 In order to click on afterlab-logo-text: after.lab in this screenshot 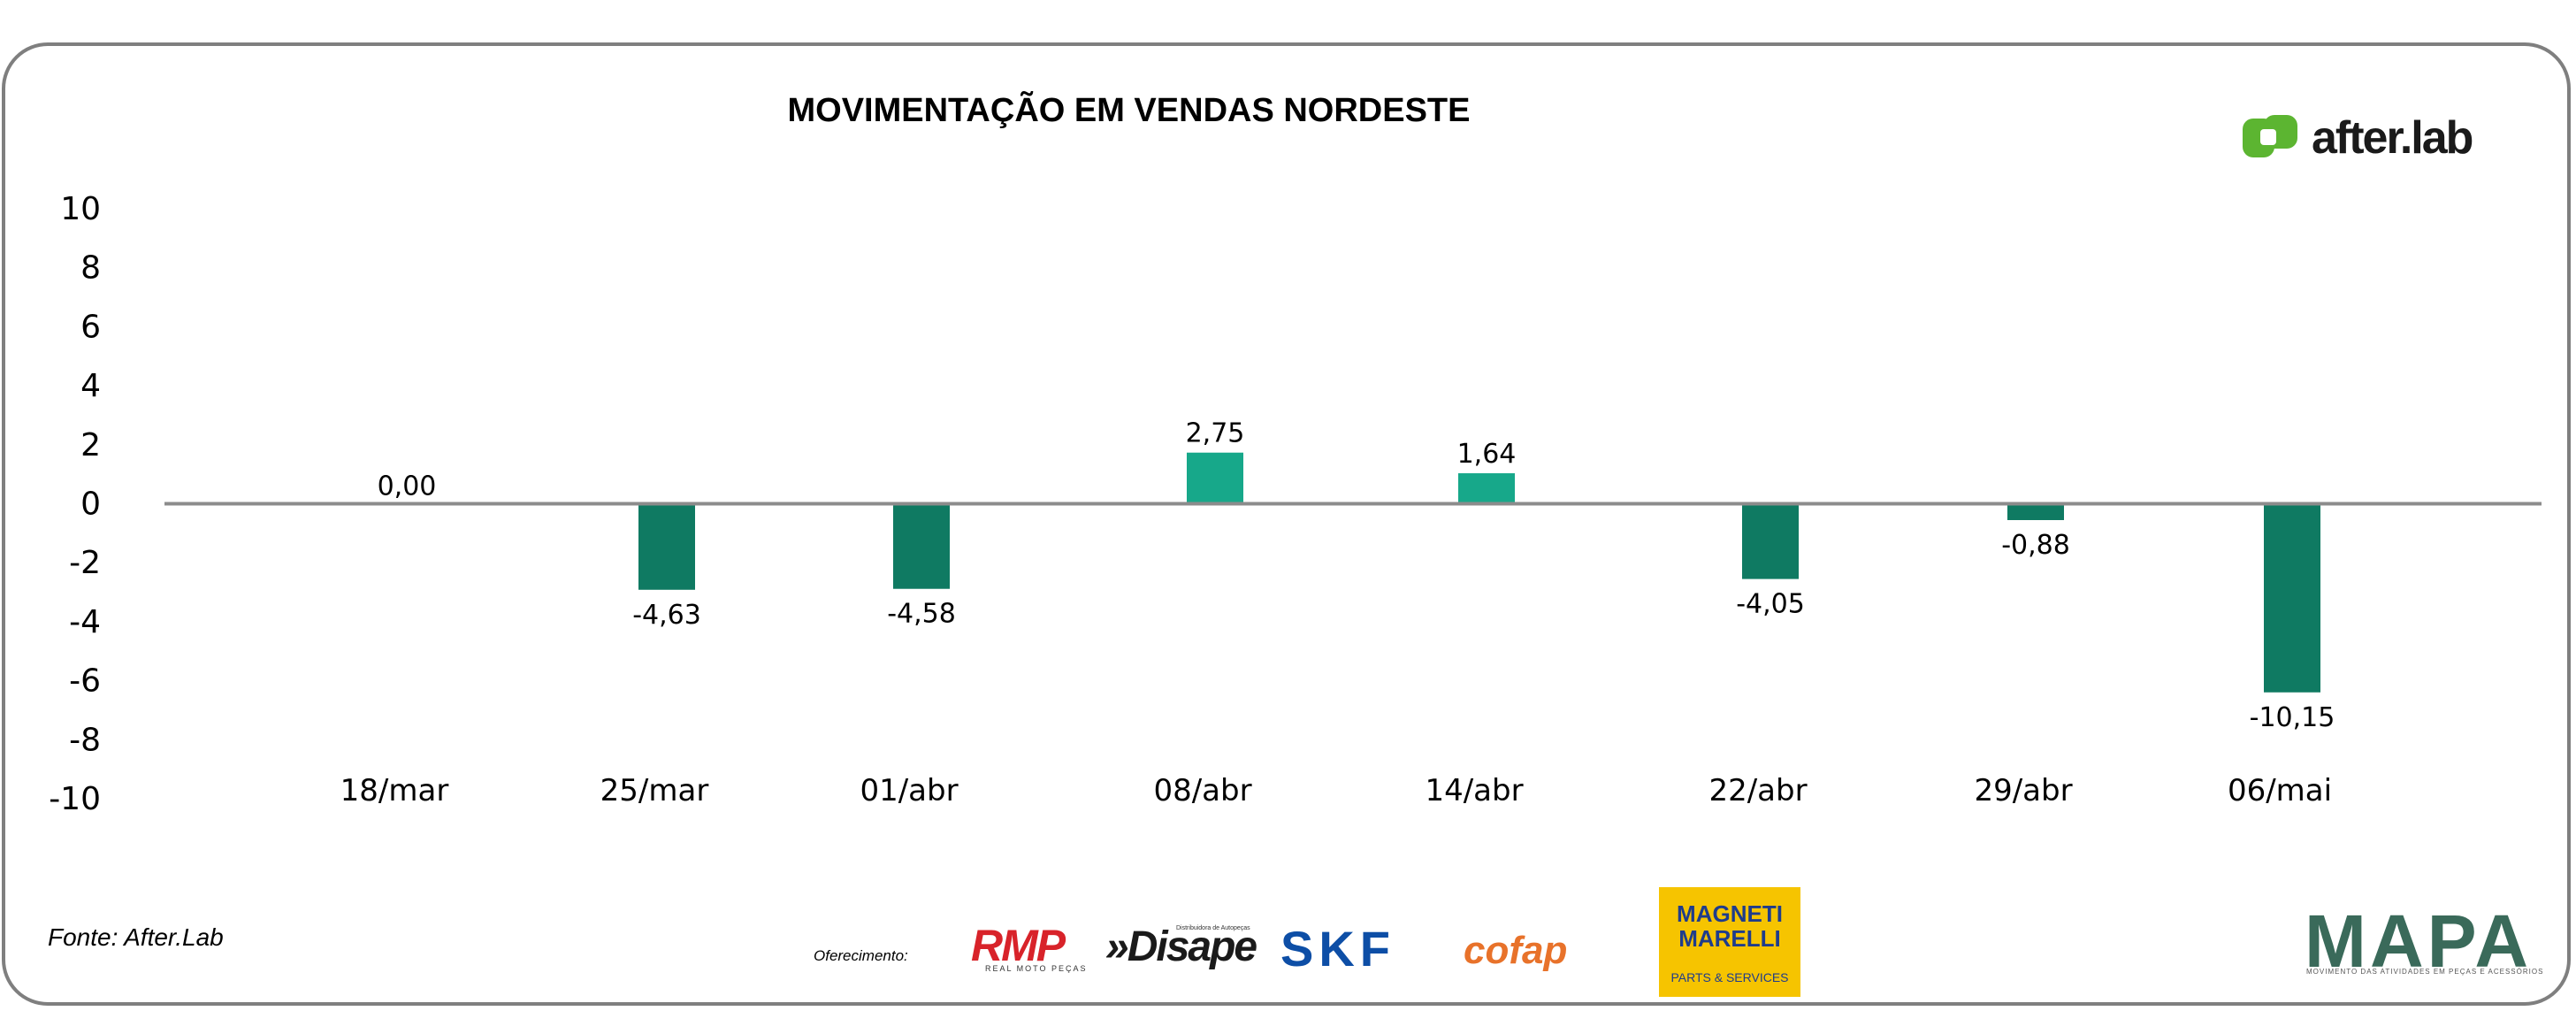, I will do `click(2393, 138)`.